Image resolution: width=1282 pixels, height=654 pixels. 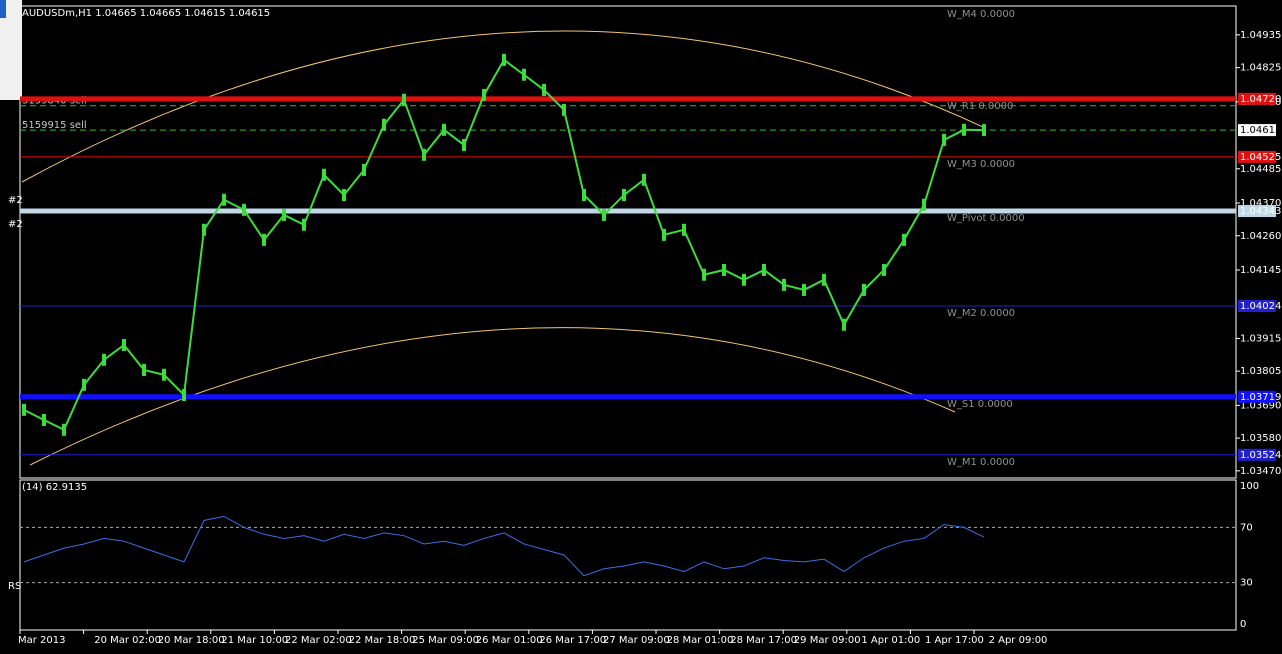 What do you see at coordinates (382, 640) in the screenshot?
I see `time-label: 22 Mar 18:00` at bounding box center [382, 640].